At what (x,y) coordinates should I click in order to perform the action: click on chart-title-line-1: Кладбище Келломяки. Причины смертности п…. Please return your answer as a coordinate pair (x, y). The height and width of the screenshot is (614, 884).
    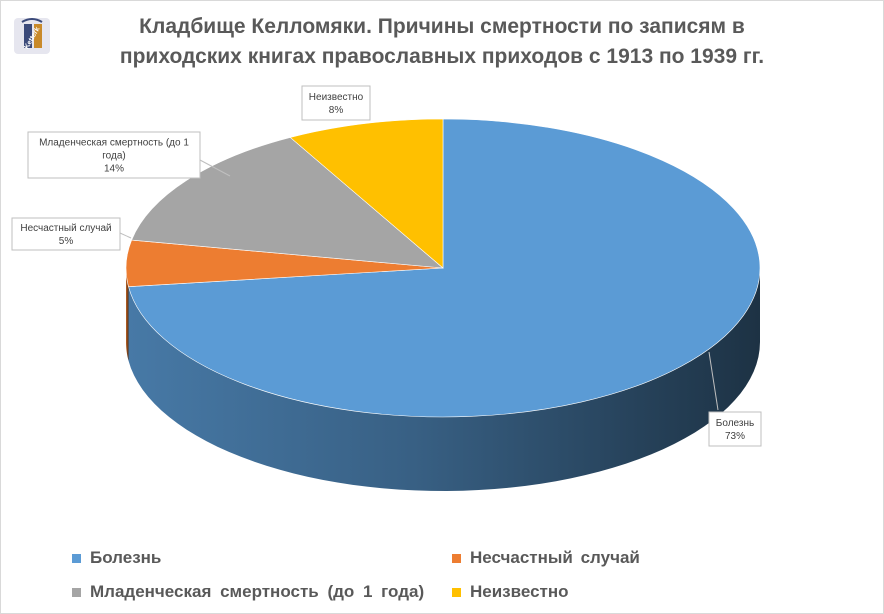
    Looking at the image, I should click on (442, 26).